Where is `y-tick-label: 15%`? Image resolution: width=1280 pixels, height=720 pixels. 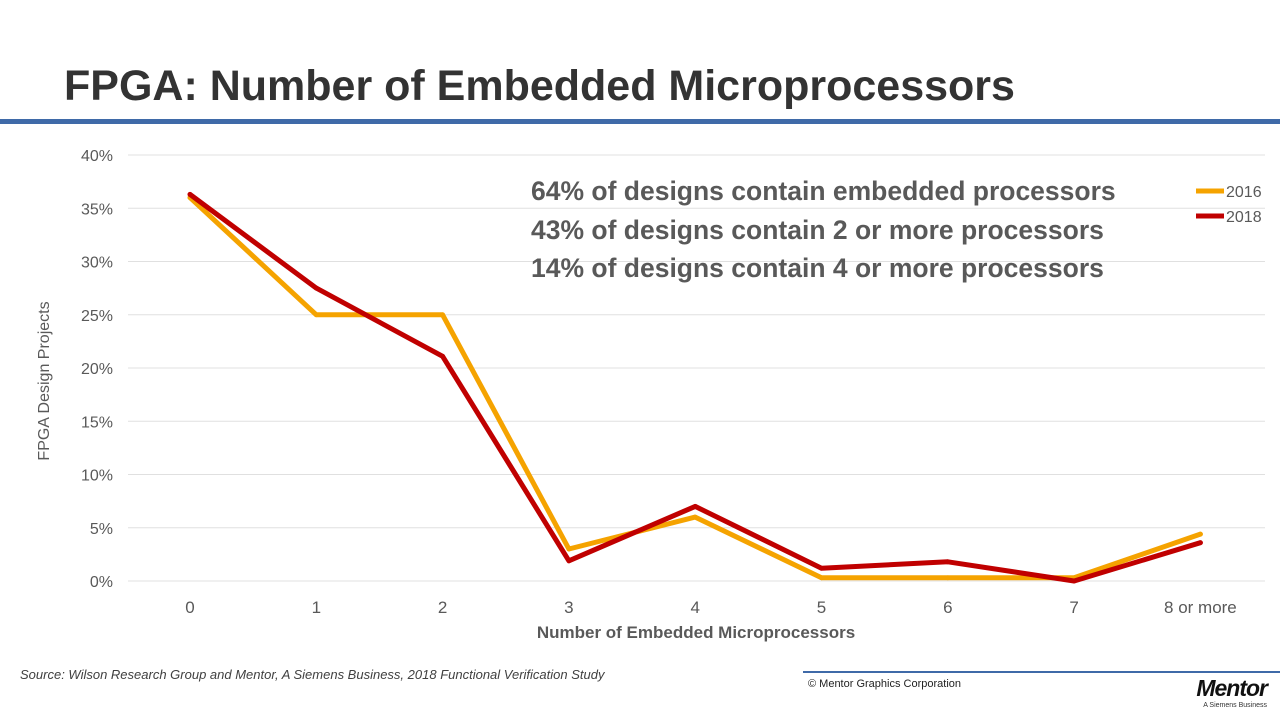
y-tick-label: 15% is located at coordinates (97, 422).